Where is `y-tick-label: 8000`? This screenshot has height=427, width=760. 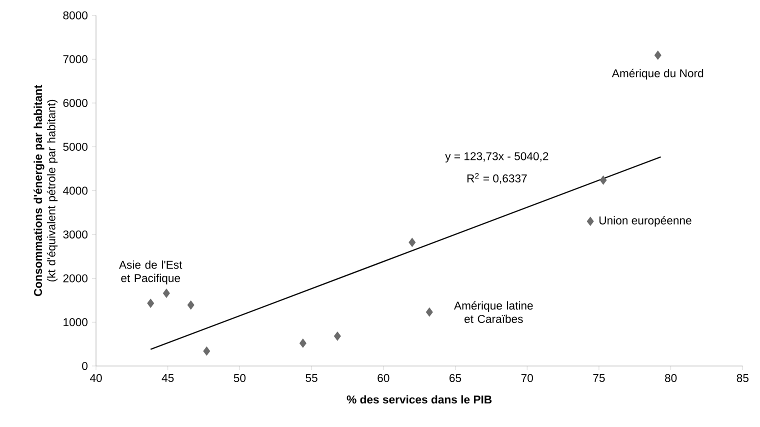 y-tick-label: 8000 is located at coordinates (75, 15).